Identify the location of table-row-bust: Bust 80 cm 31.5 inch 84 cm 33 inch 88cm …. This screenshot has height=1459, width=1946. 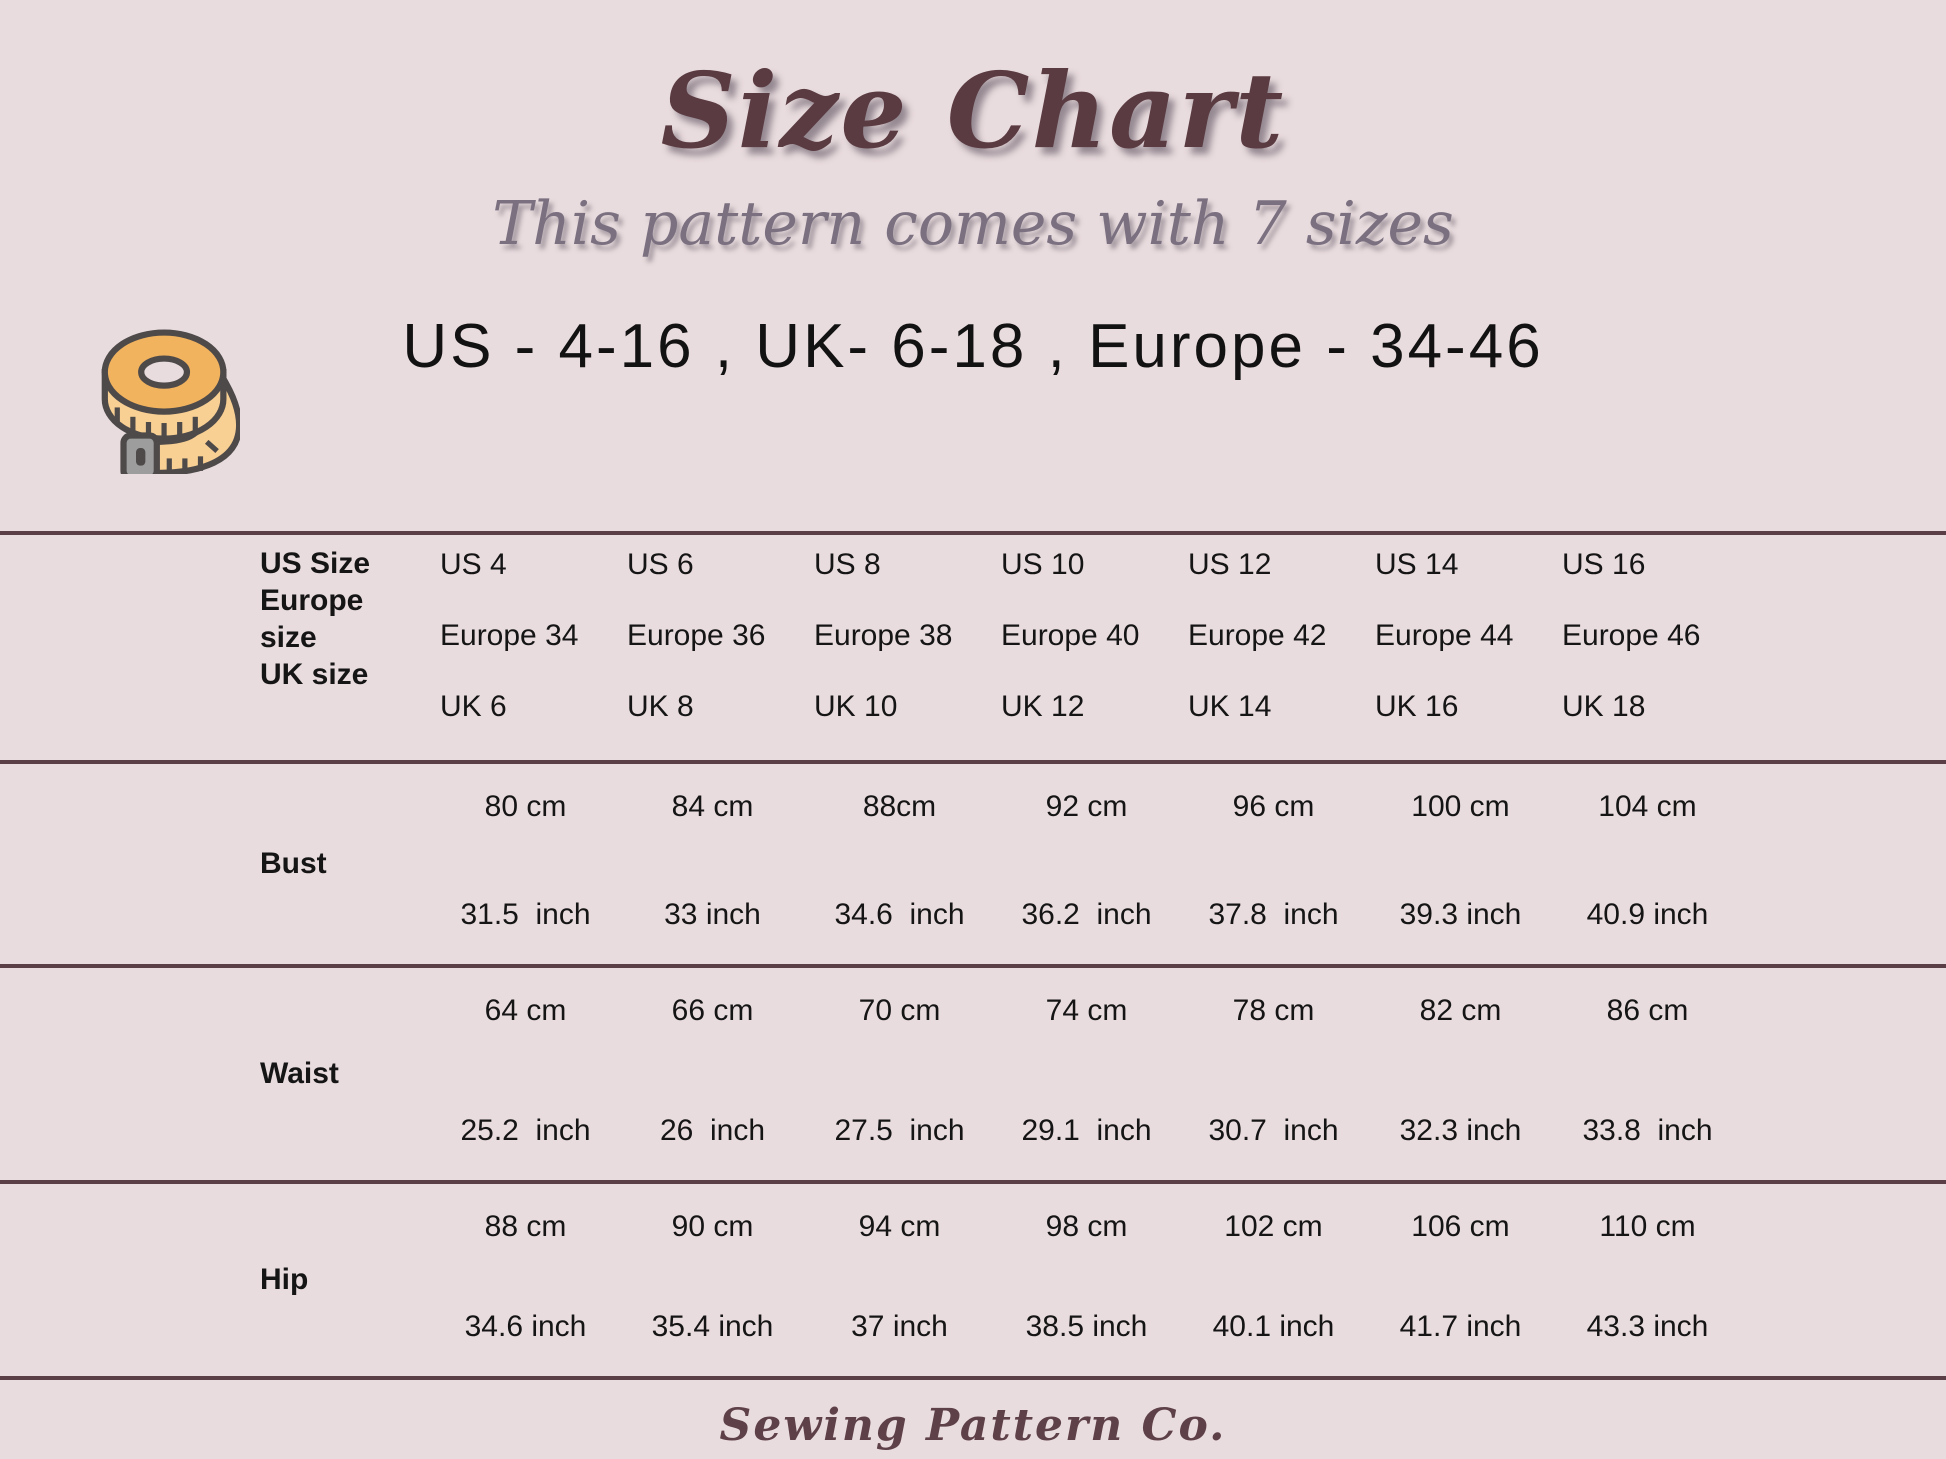
(973, 866).